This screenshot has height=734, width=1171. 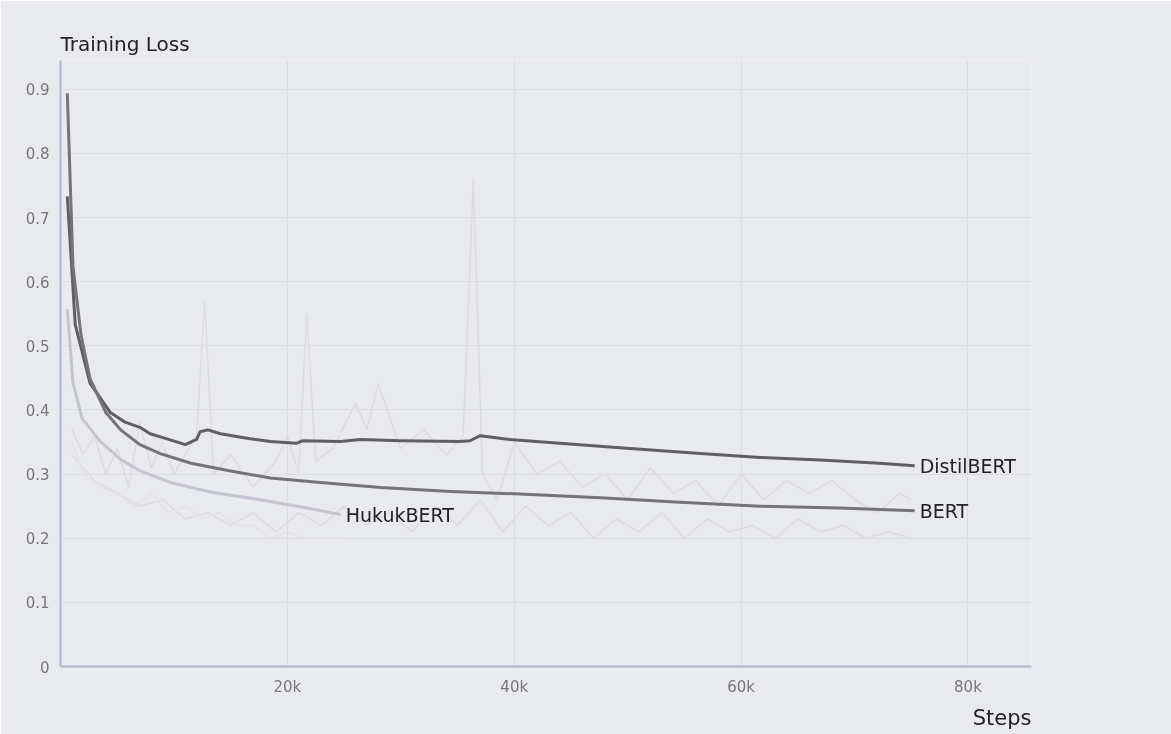 I want to click on y-tick-label: 0.7, so click(x=37, y=218).